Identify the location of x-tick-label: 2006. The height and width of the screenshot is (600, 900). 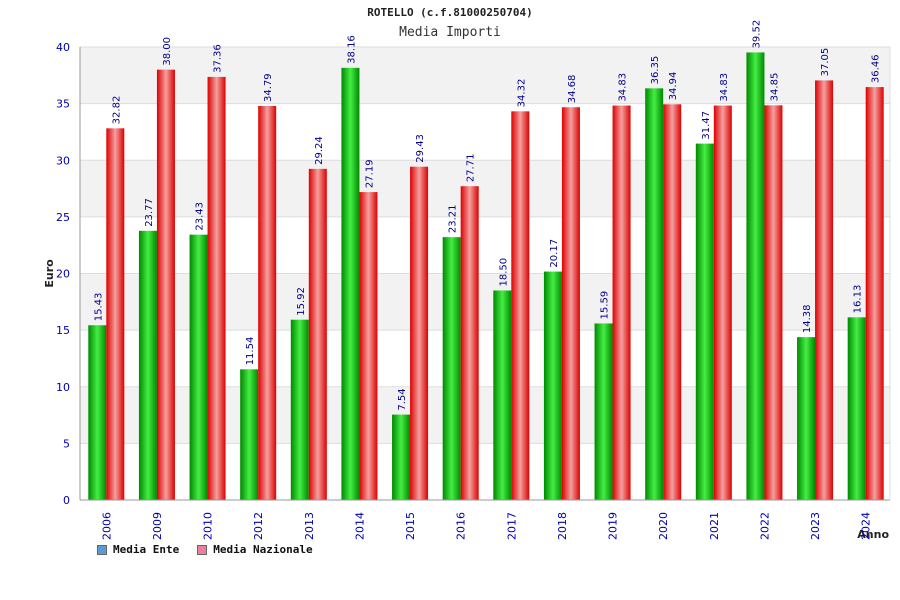
(106, 526).